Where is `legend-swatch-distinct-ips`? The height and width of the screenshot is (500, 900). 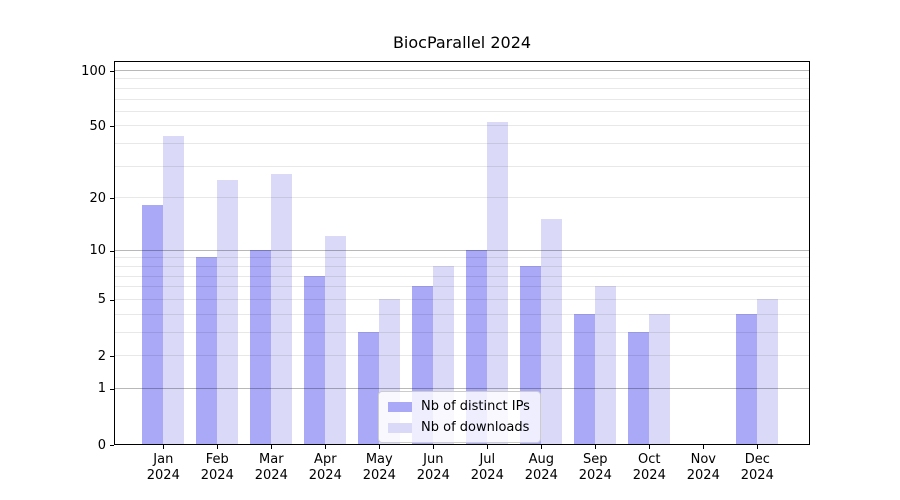 legend-swatch-distinct-ips is located at coordinates (400, 406).